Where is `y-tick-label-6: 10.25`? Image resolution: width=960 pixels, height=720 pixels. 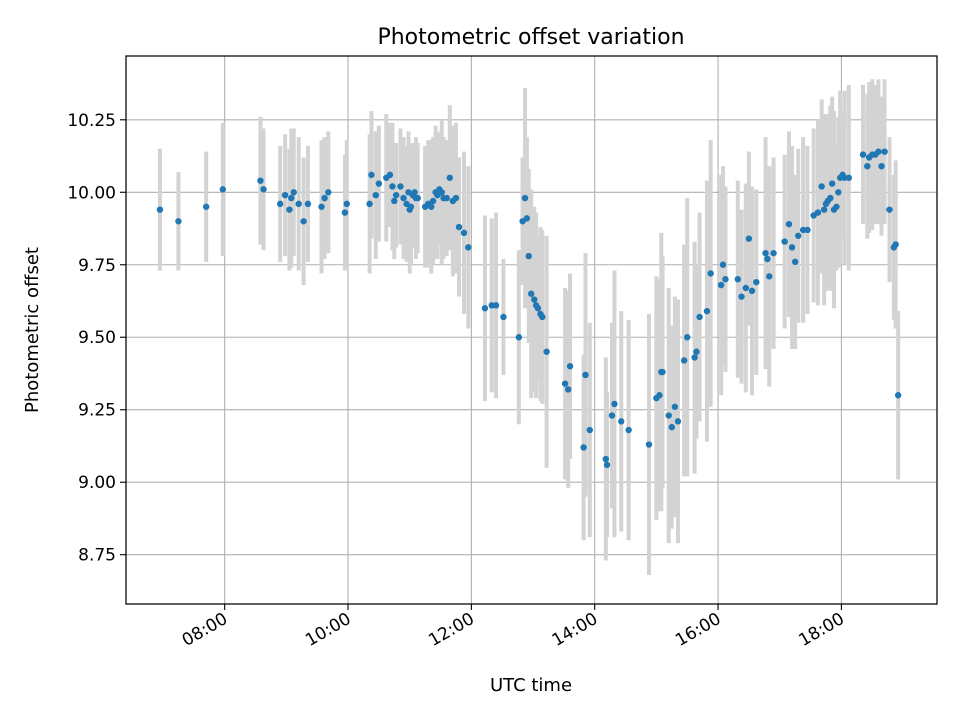
y-tick-label-6: 10.25 is located at coordinates (91, 121).